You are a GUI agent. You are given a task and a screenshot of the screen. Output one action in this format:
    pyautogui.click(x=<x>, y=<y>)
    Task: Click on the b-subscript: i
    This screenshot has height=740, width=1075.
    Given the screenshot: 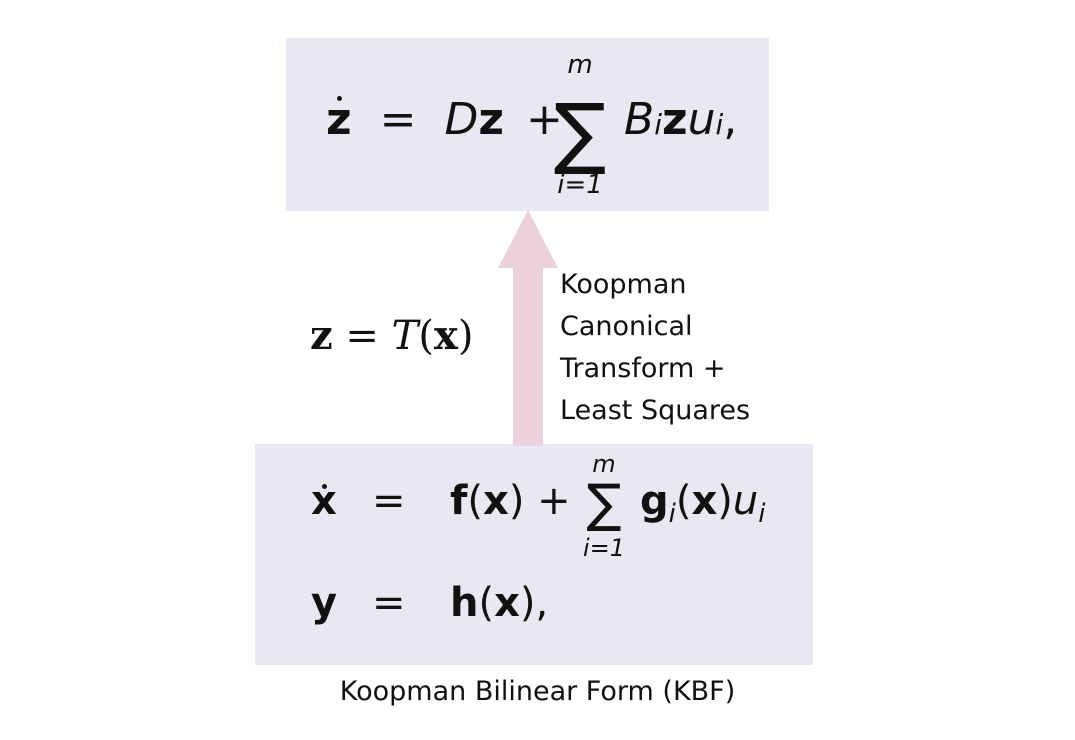 What is the action you would take?
    pyautogui.click(x=658, y=124)
    